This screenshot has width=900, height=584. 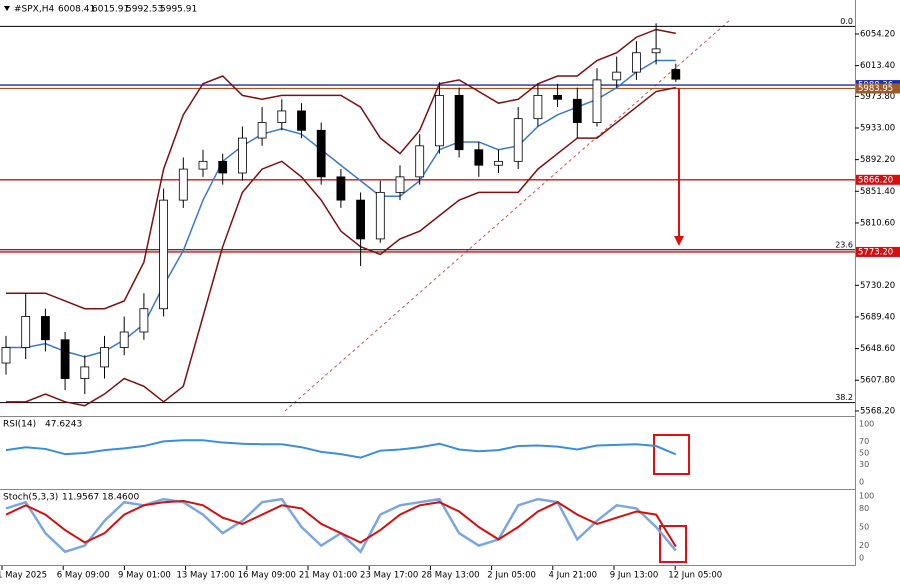 I want to click on price-label: 5866.20, so click(x=875, y=180).